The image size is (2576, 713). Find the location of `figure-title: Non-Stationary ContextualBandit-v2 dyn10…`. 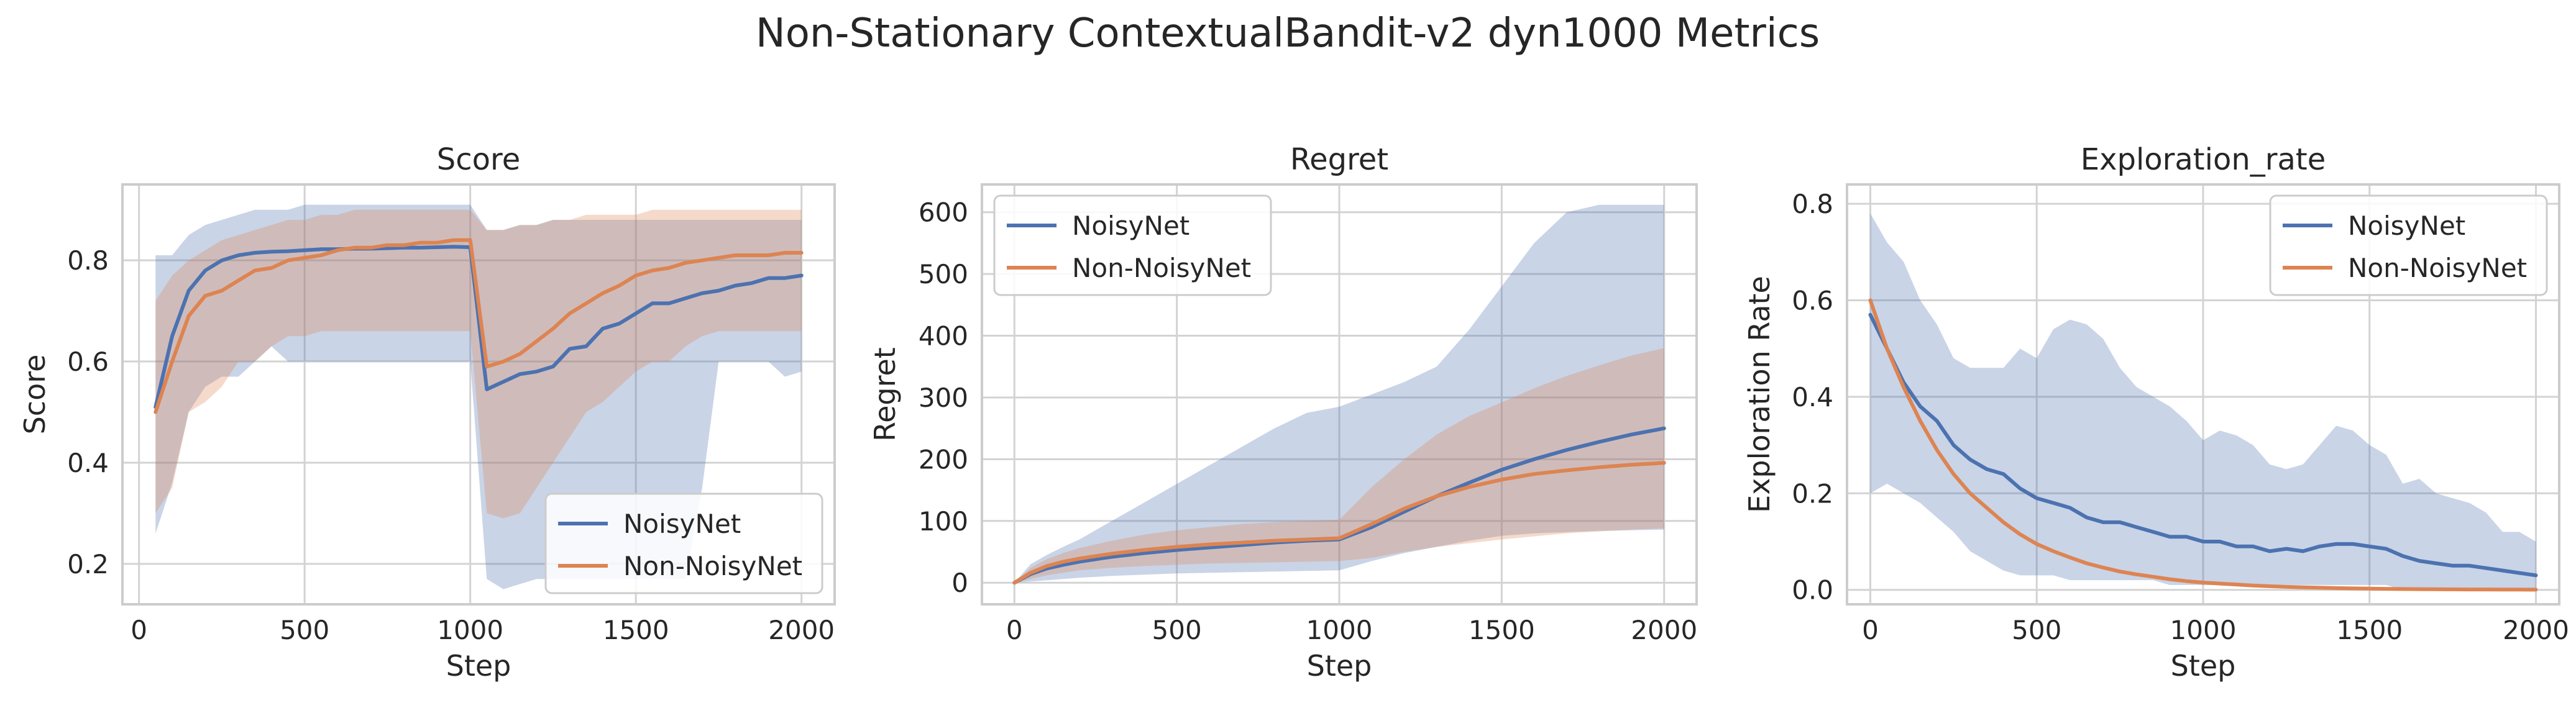

figure-title: Non-Stationary ContextualBandit-v2 dyn10… is located at coordinates (1288, 34).